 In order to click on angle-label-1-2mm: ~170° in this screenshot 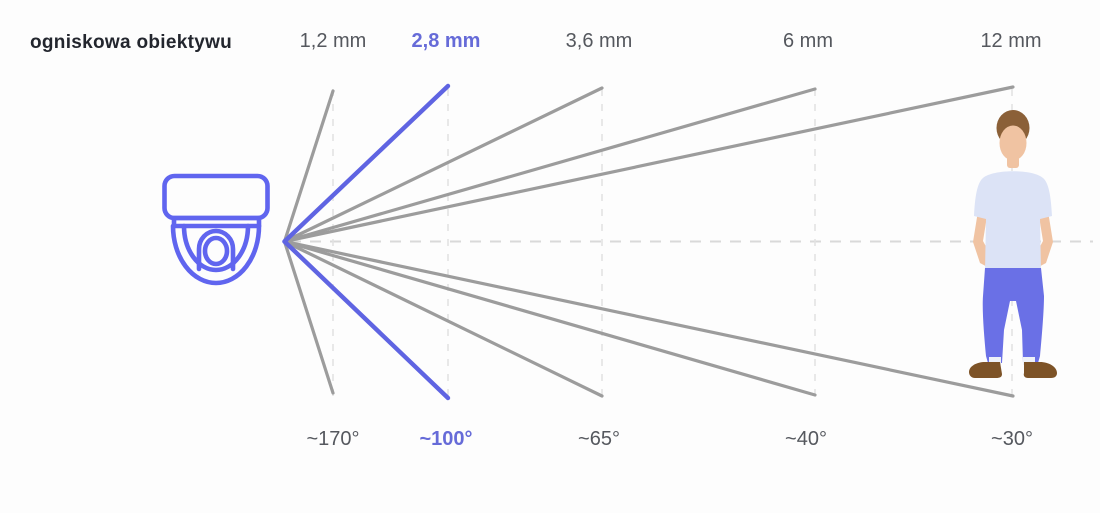, I will do `click(333, 439)`.